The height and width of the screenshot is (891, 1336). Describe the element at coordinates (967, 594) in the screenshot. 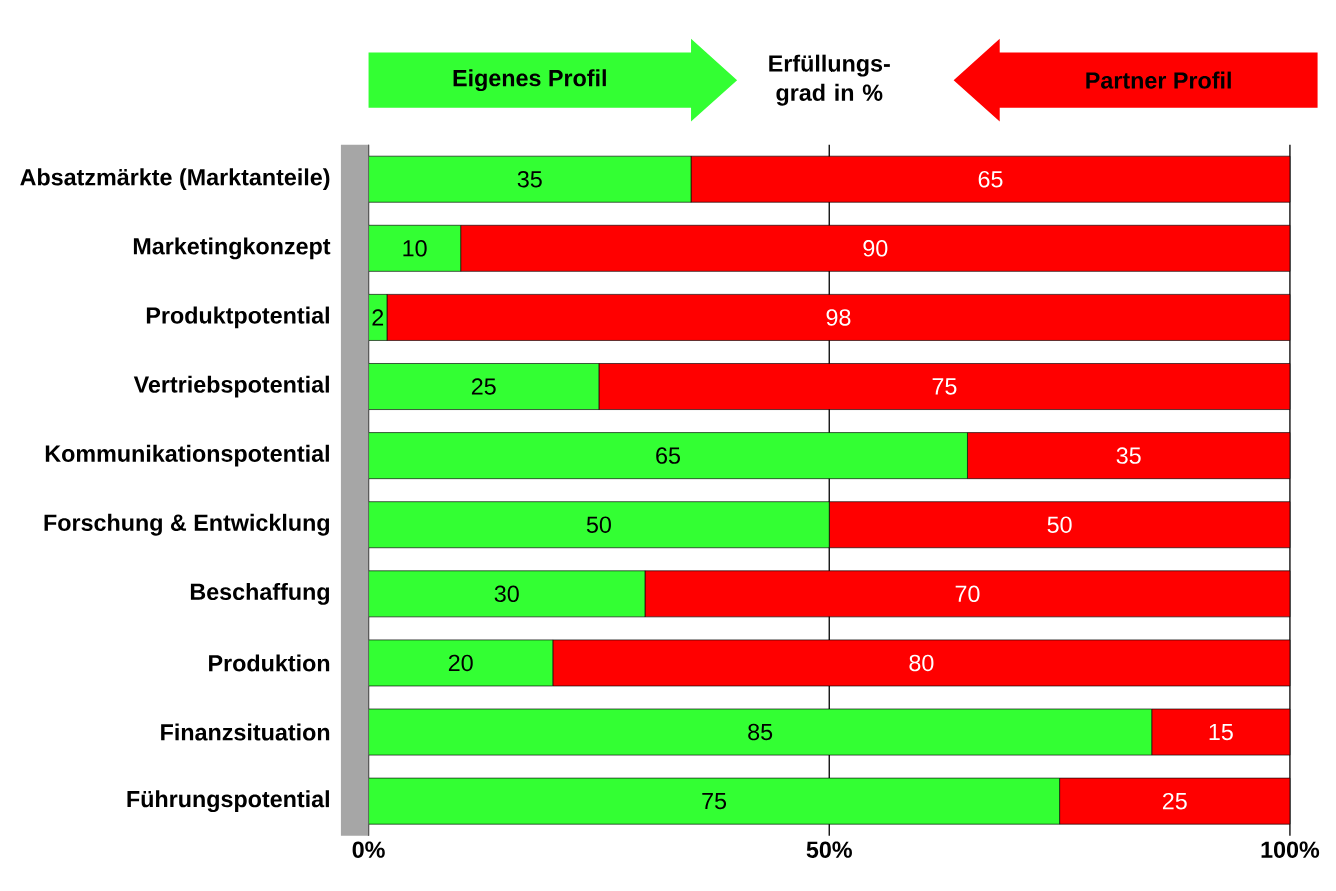

I see `data-label: 70` at that location.